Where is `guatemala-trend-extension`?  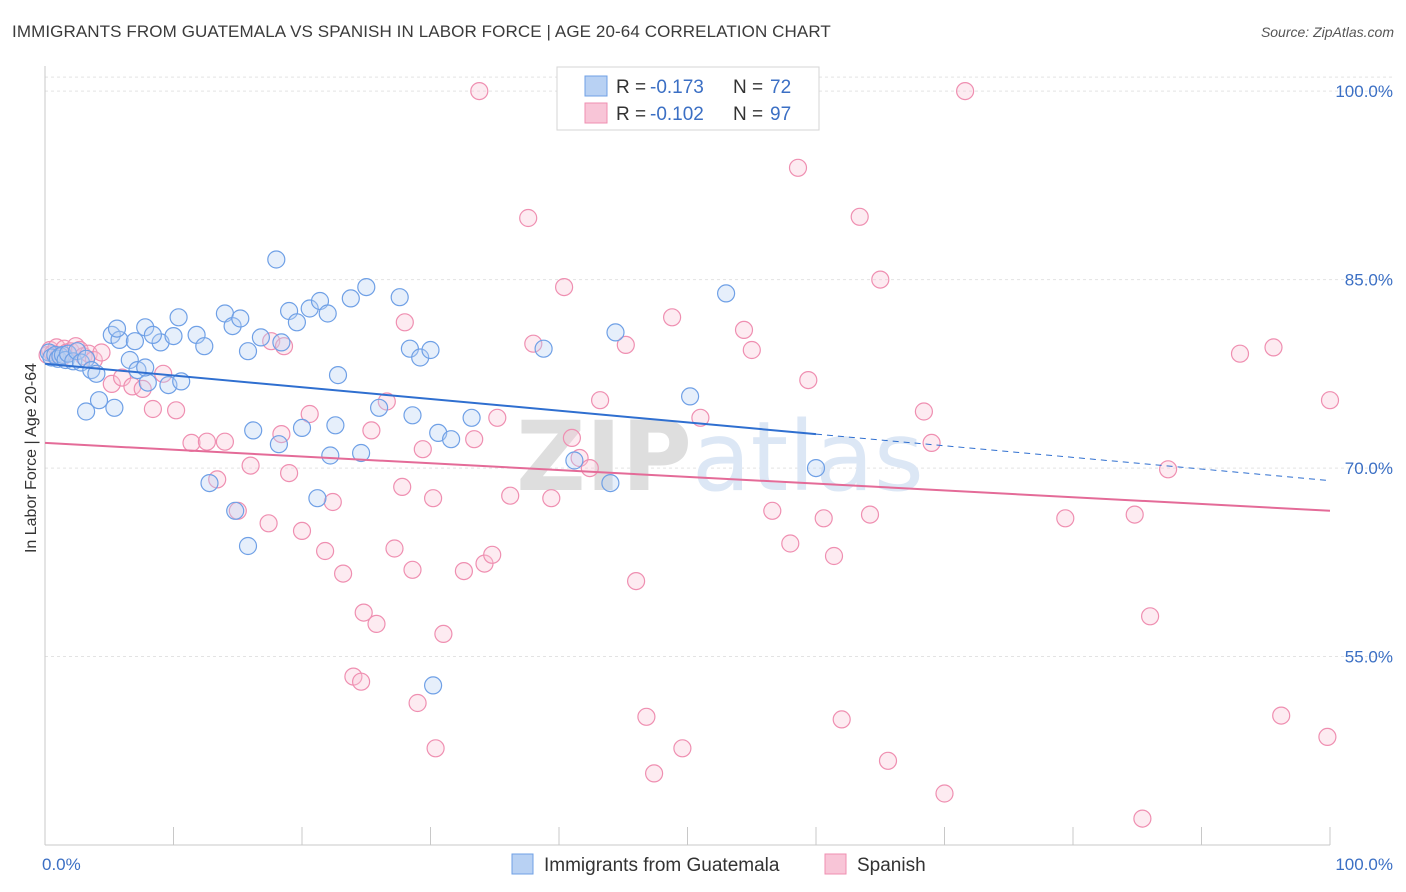 guatemala-trend-extension is located at coordinates (1073, 457).